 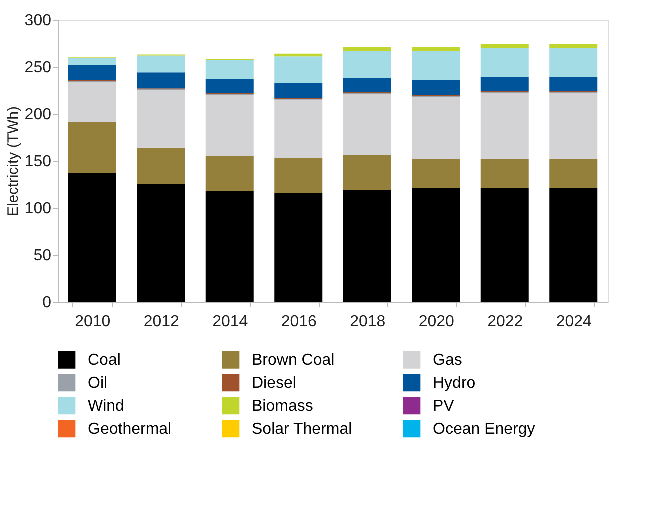 I want to click on legend-label: Diesel, so click(x=274, y=383).